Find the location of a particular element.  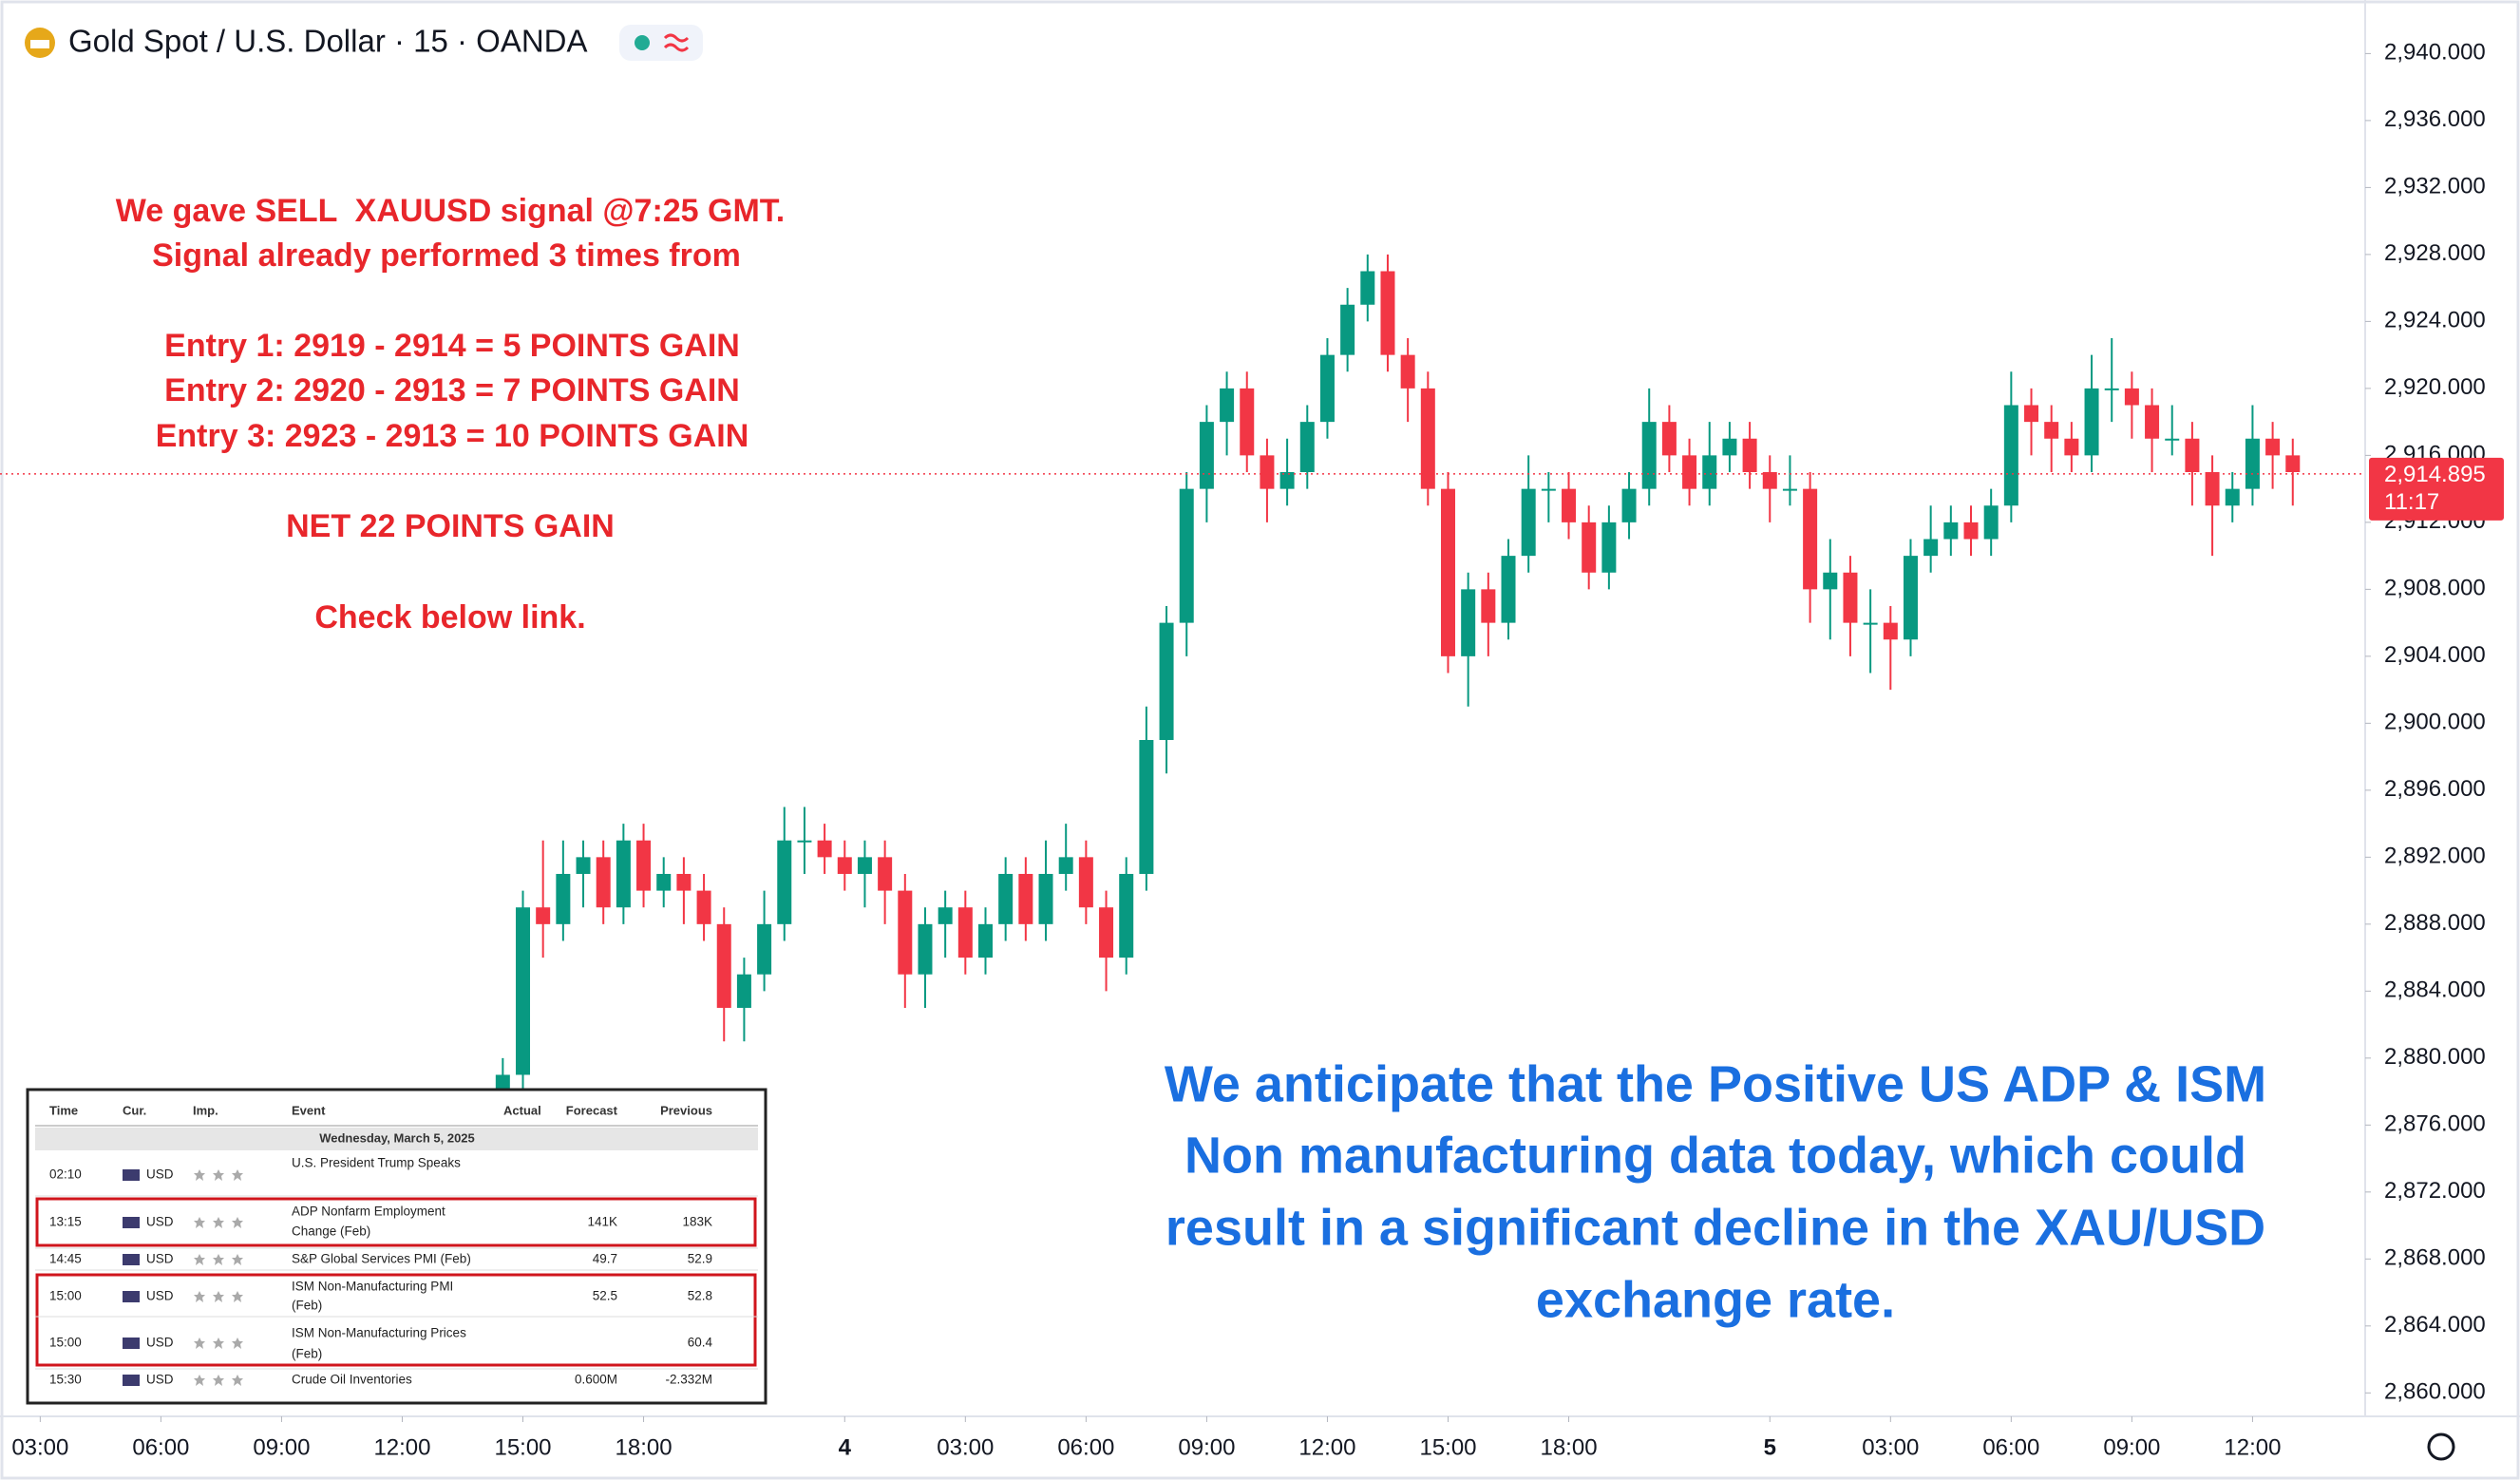

event-time: 15:00 is located at coordinates (65, 1296).